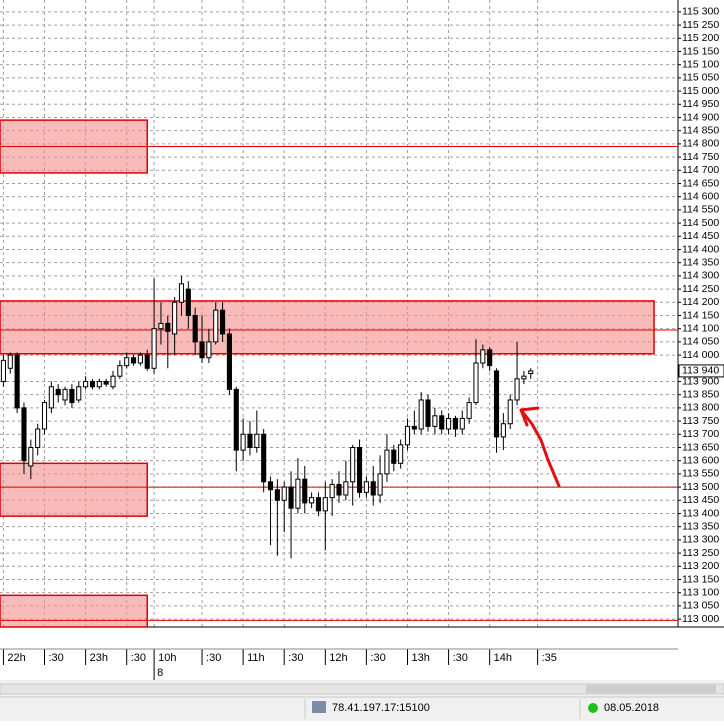 This screenshot has height=726, width=724. Describe the element at coordinates (700, 170) in the screenshot. I see `y-tick-label: 114 700` at that location.